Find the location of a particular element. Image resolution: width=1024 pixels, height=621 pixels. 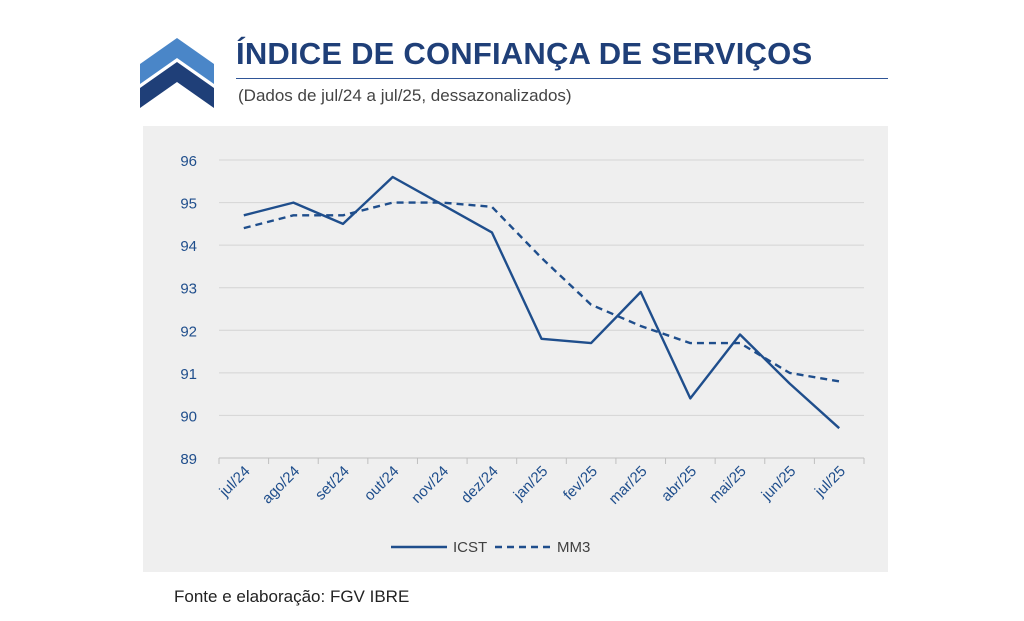

x-tick-label: ago/24 is located at coordinates (281, 485).